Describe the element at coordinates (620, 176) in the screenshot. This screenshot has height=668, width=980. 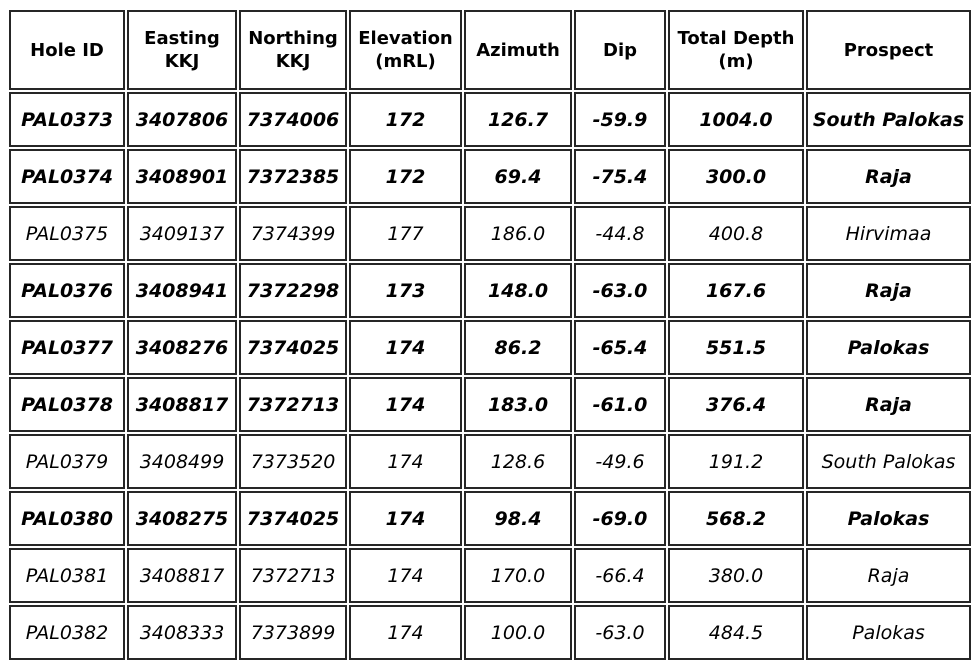
I see `cell-dip: -75.4` at that location.